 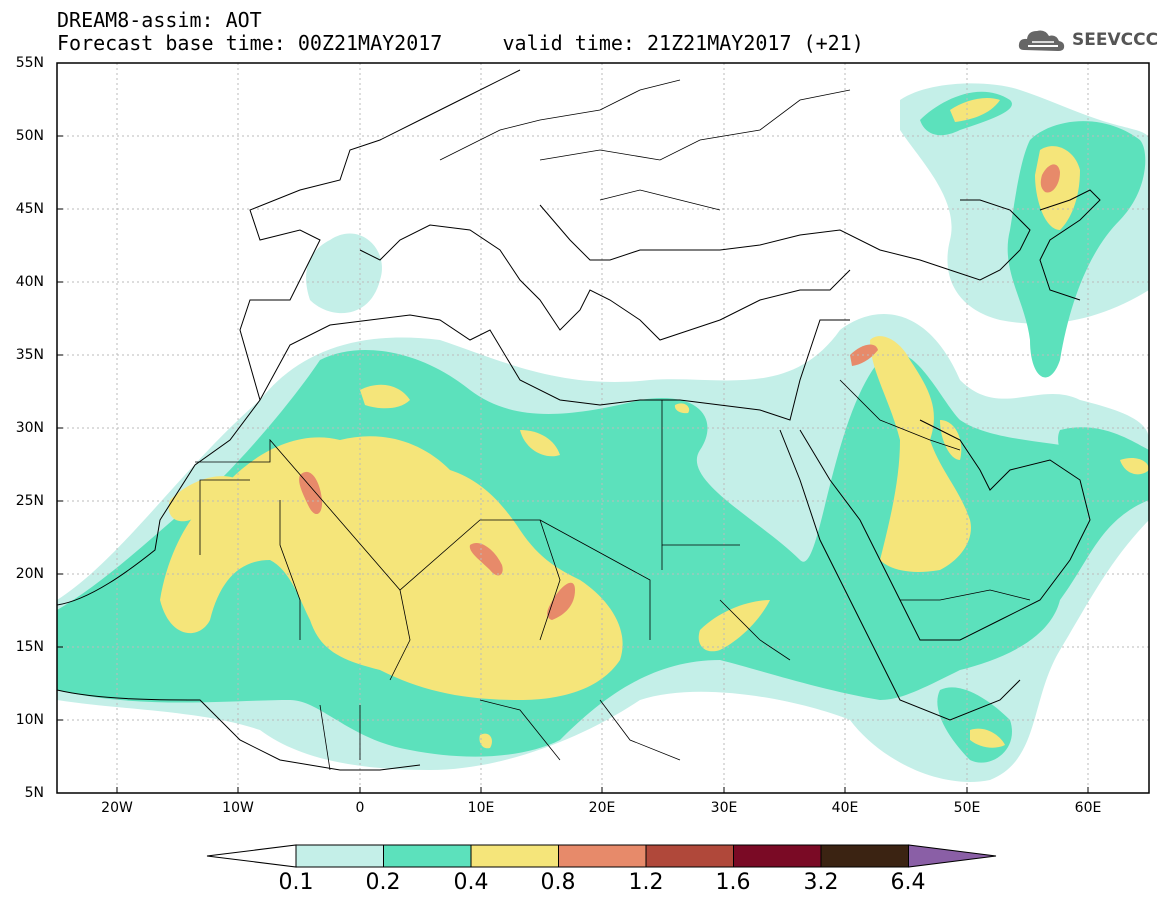 I want to click on lat-label: 50N, so click(x=29, y=136).